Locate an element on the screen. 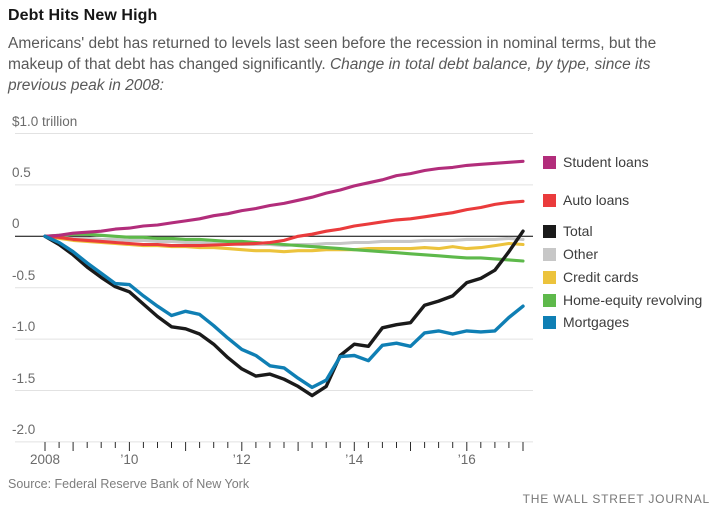  x-axis-label: 2008 is located at coordinates (45, 459).